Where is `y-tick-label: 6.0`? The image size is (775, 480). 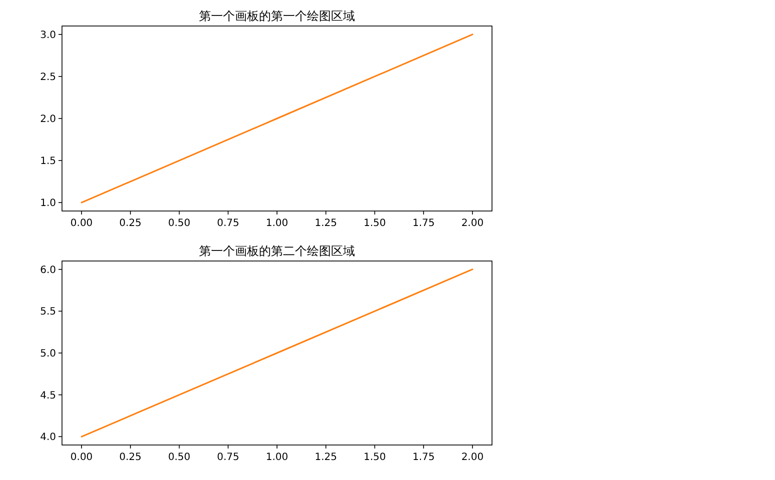 y-tick-label: 6.0 is located at coordinates (48, 270).